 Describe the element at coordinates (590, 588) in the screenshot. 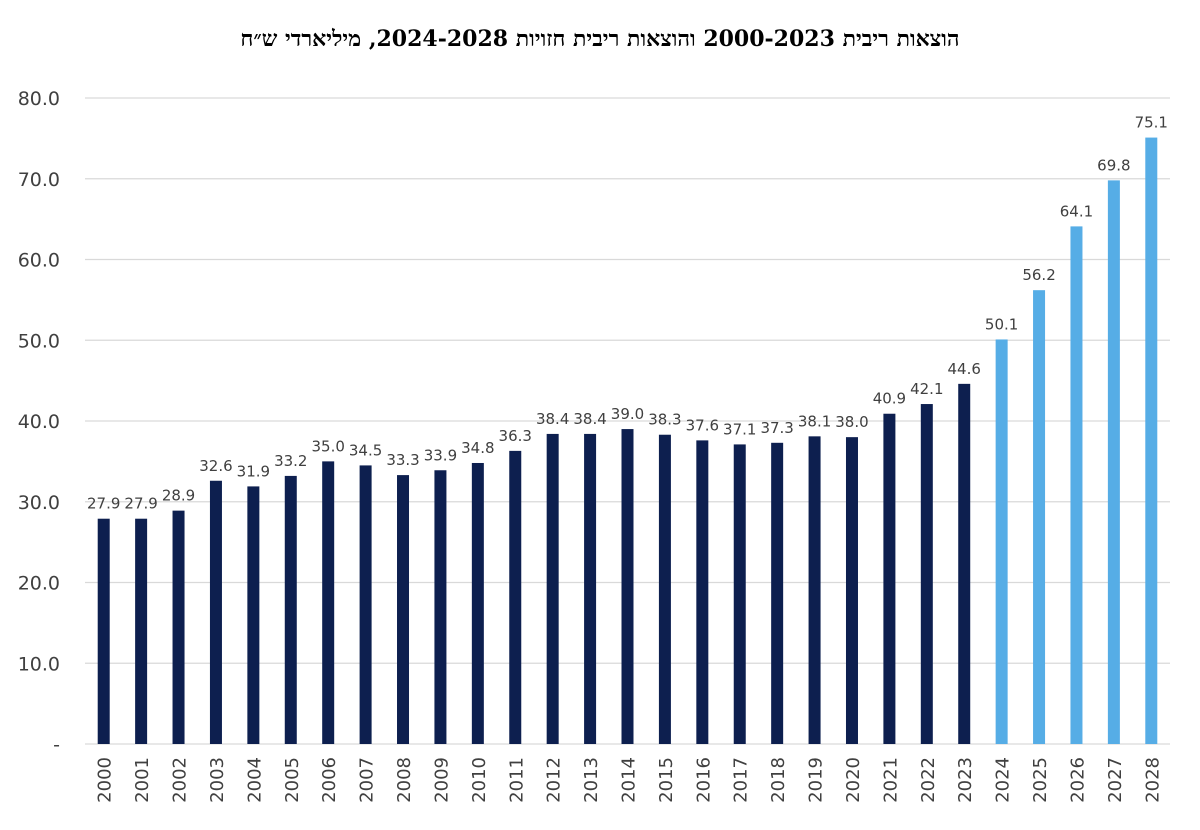

I see `bar-2013` at that location.